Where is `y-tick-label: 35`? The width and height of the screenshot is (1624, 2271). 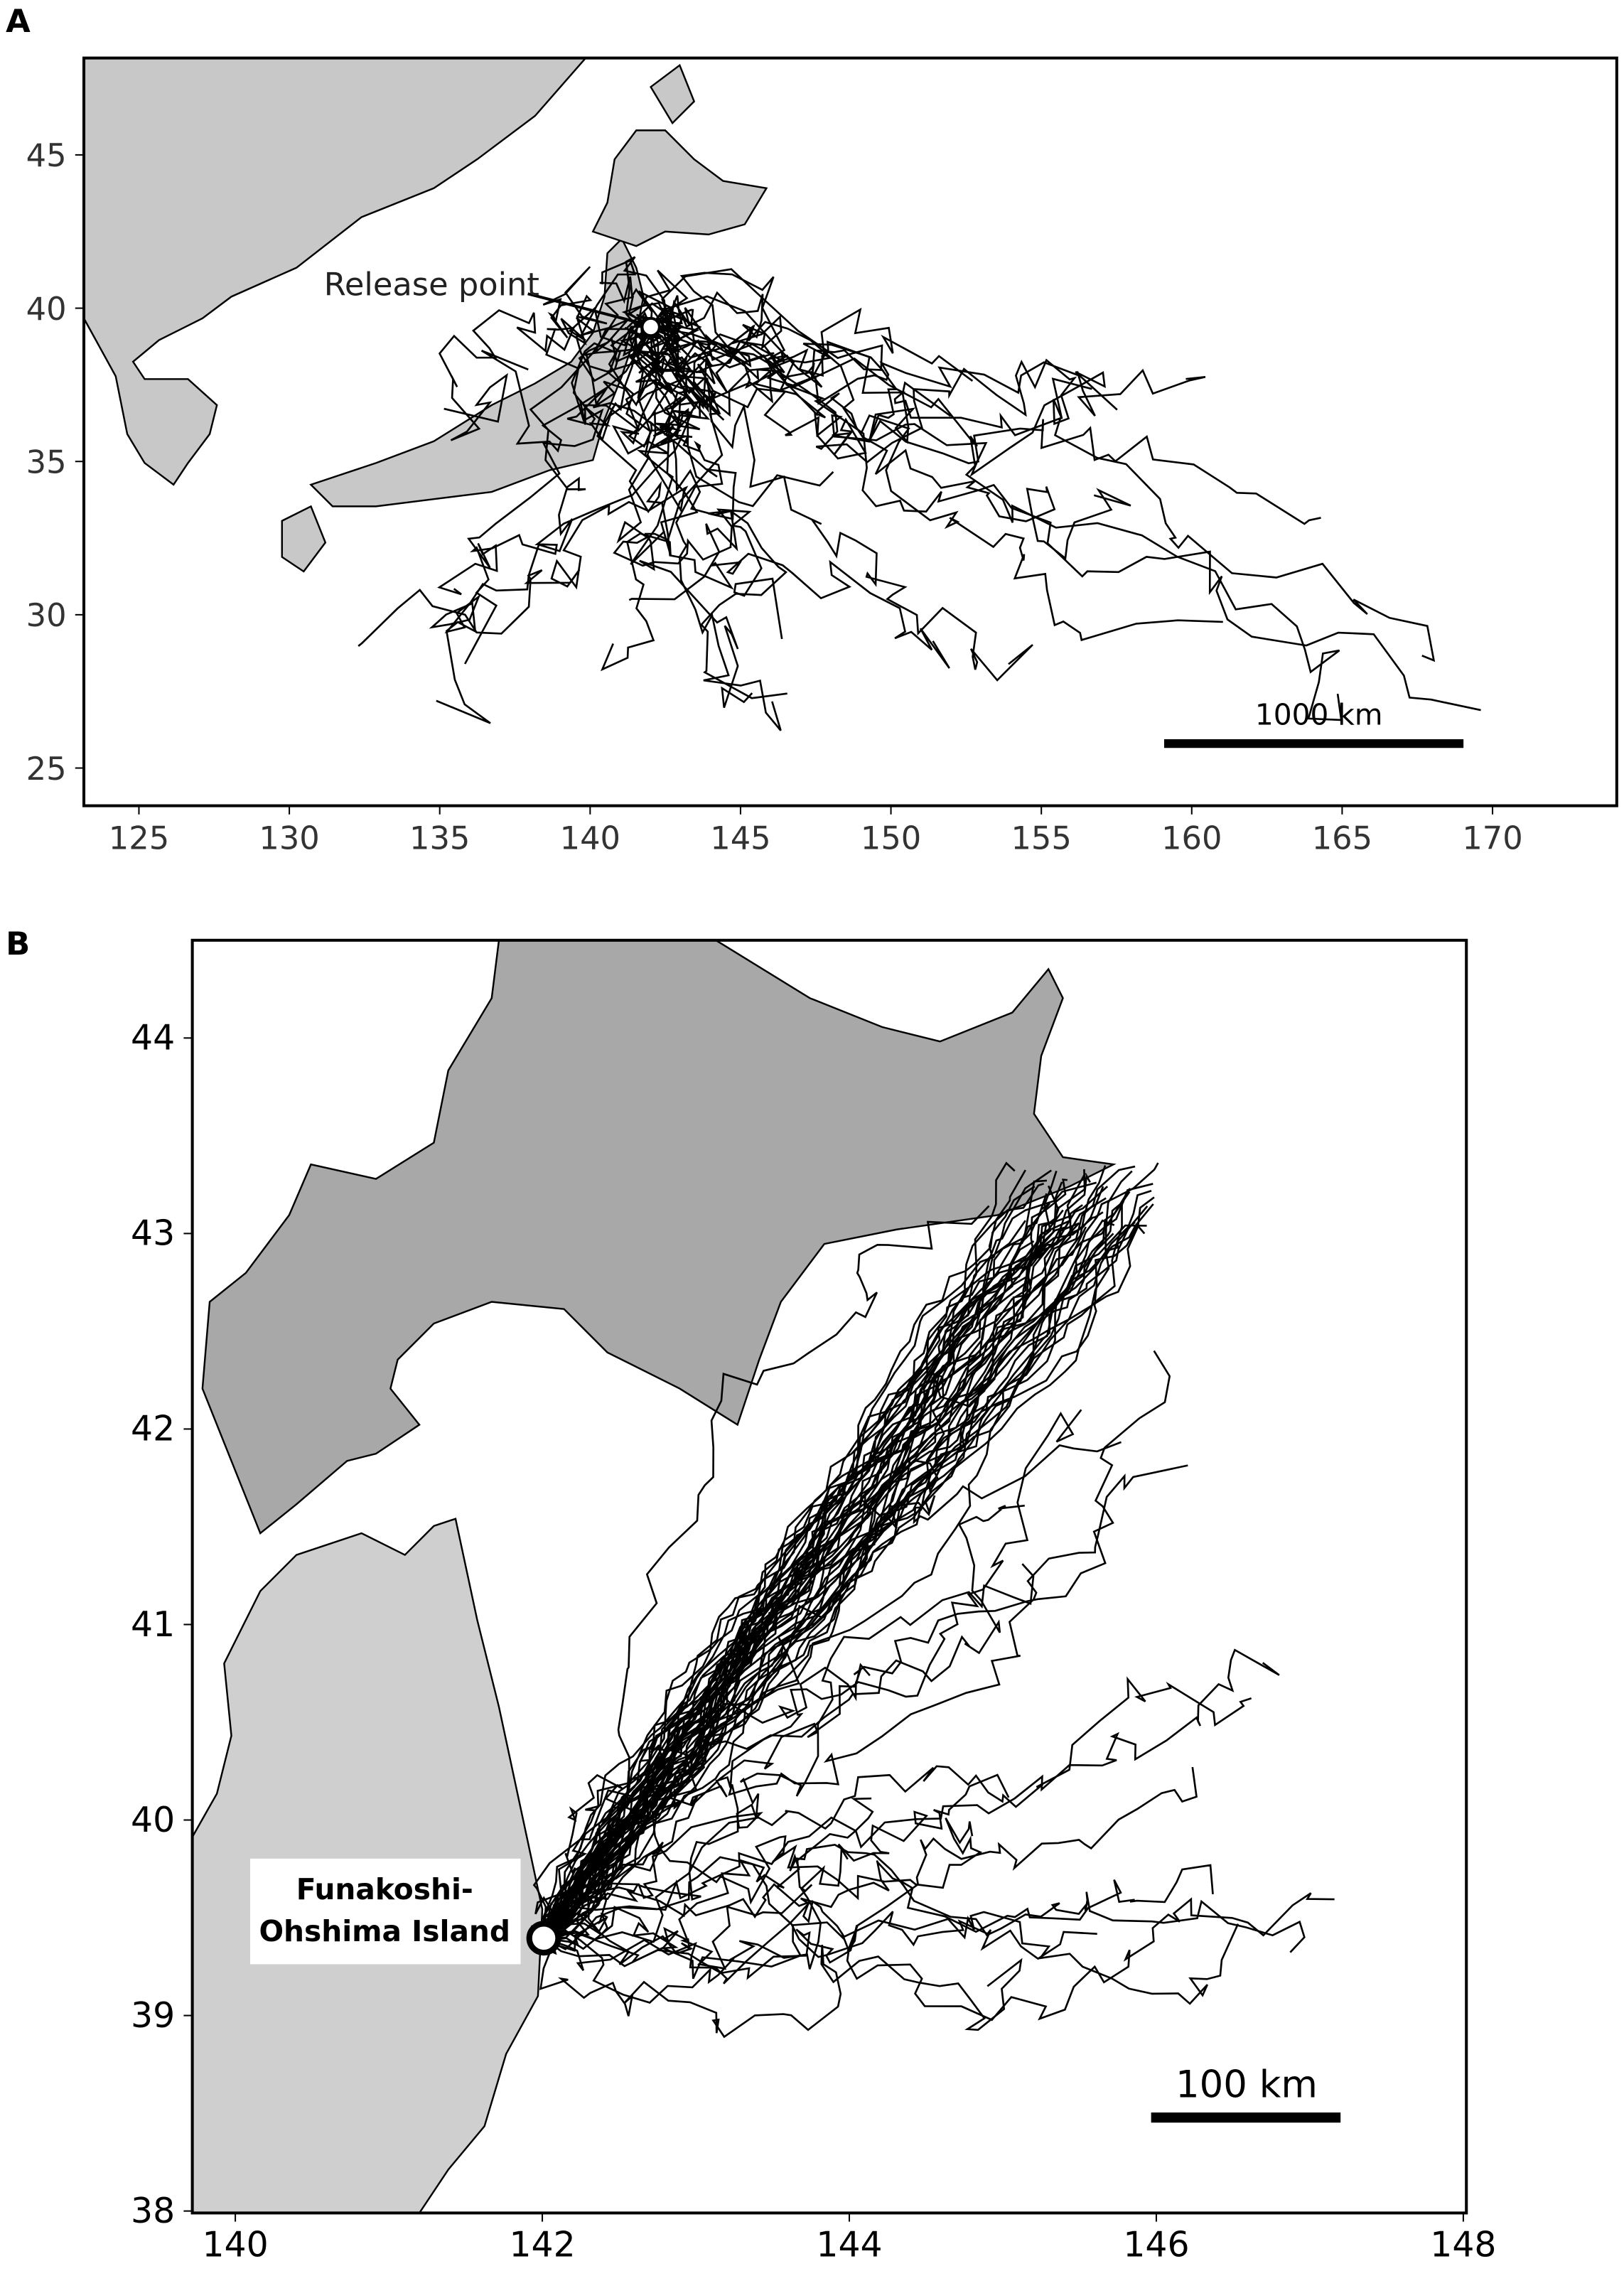 y-tick-label: 35 is located at coordinates (46, 462).